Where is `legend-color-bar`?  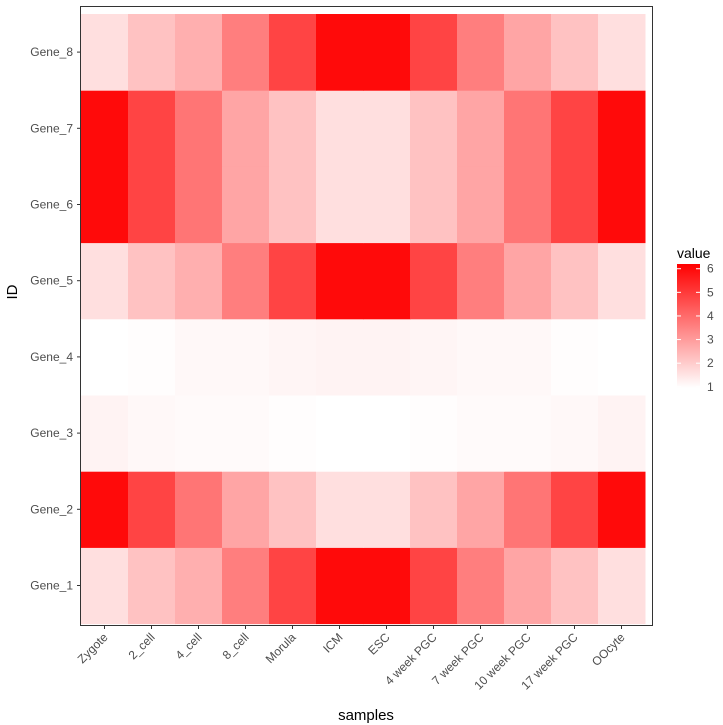 legend-color-bar is located at coordinates (688, 326).